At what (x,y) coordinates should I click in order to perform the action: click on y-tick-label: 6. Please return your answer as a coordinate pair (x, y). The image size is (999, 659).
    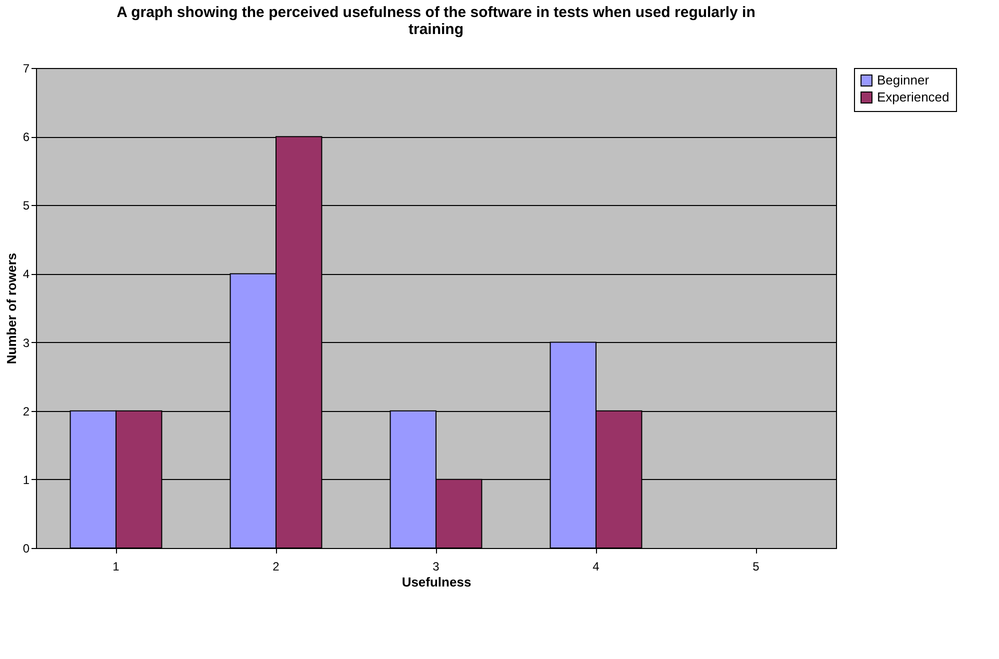
    Looking at the image, I should click on (26, 137).